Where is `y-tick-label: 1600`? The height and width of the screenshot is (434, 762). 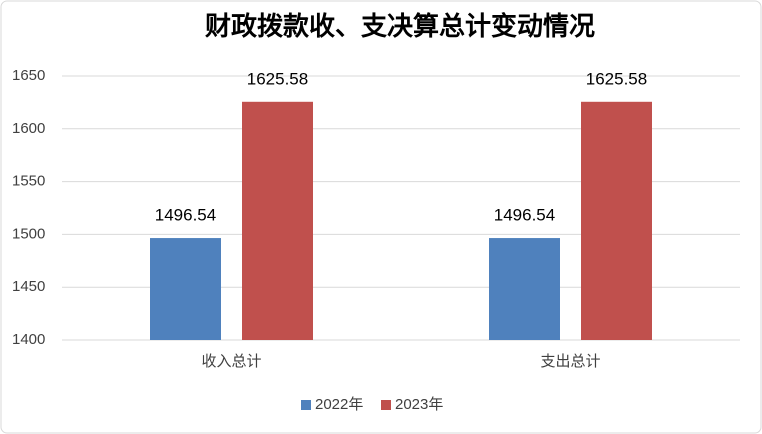
y-tick-label: 1600 is located at coordinates (28, 128).